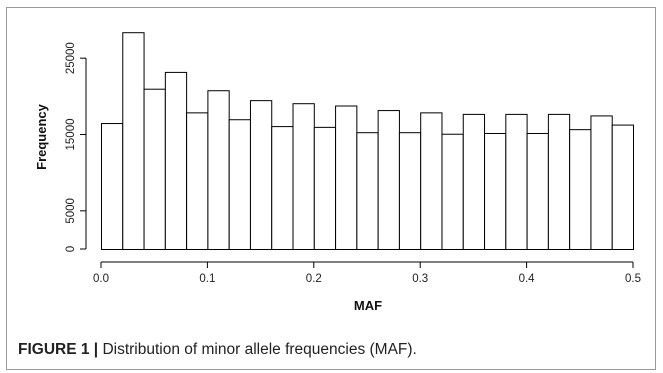 This screenshot has width=663, height=373. What do you see at coordinates (101, 279) in the screenshot?
I see `x-tick-label: 0.0` at bounding box center [101, 279].